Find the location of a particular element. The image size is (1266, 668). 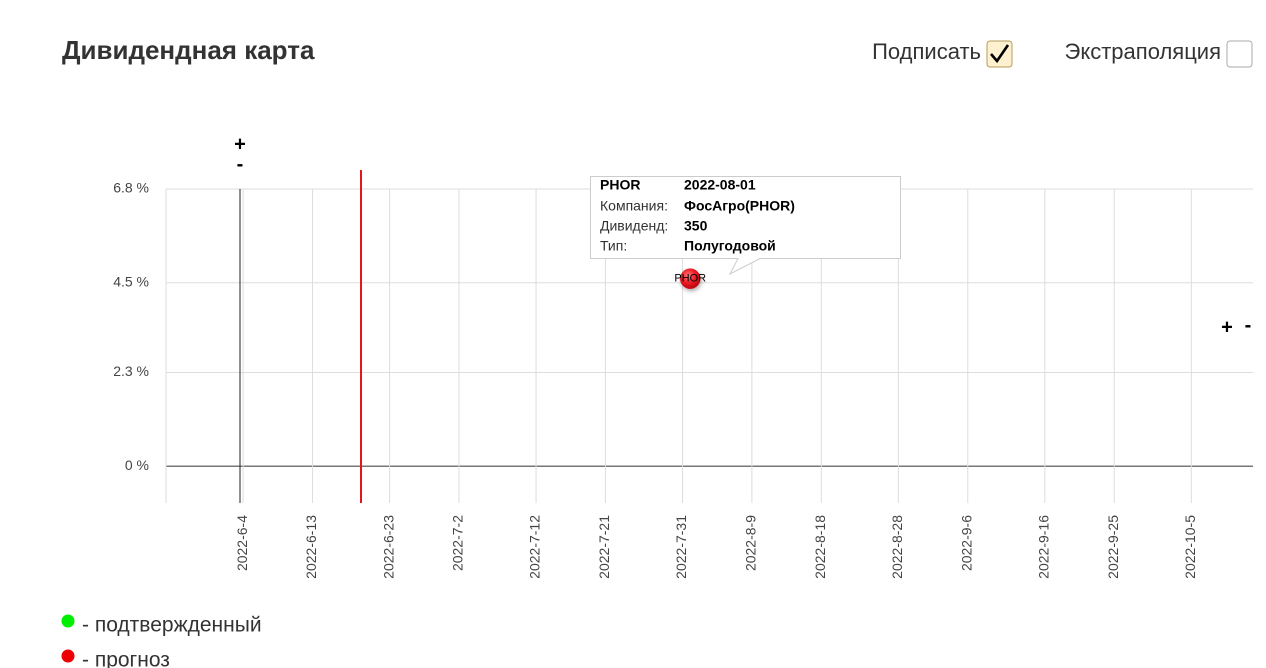

tooltip-box is located at coordinates (745, 226).